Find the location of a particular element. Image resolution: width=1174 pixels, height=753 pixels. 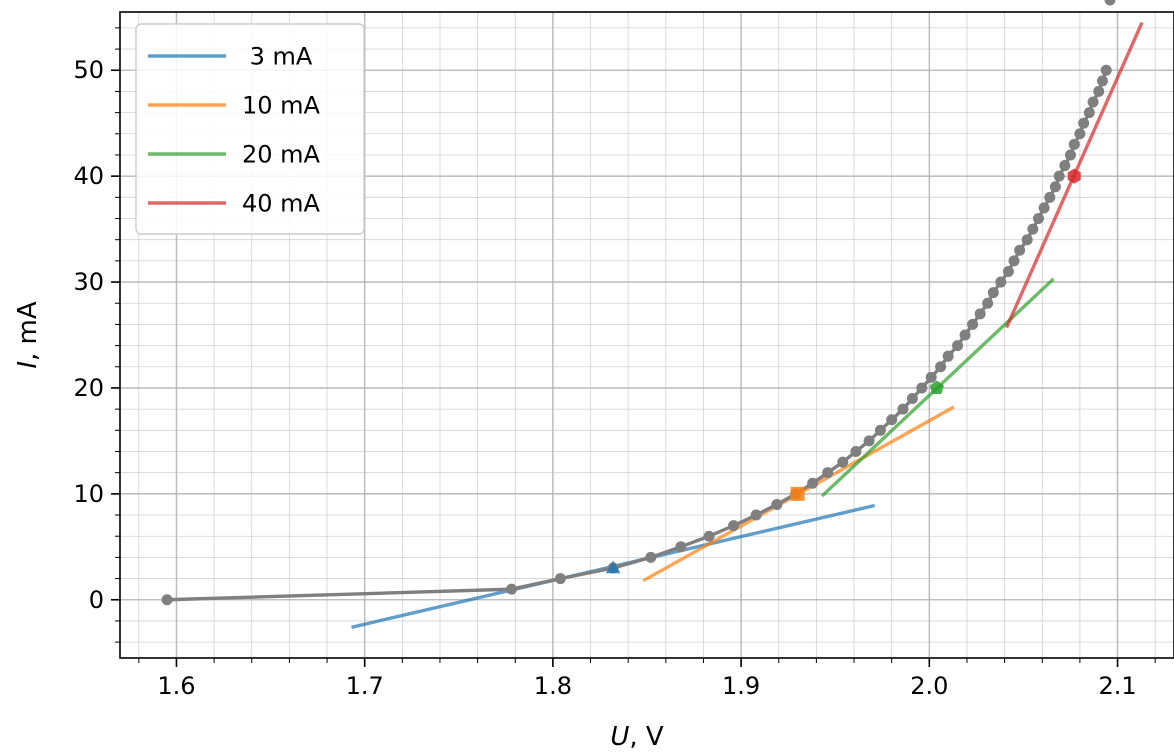

marker-40-mA is located at coordinates (1074, 176).